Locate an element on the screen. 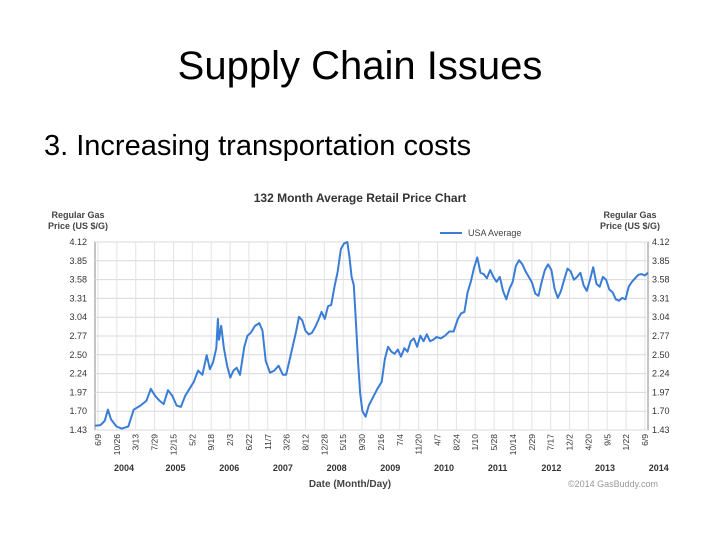  left-tick-label: 3.85 is located at coordinates (78, 261).